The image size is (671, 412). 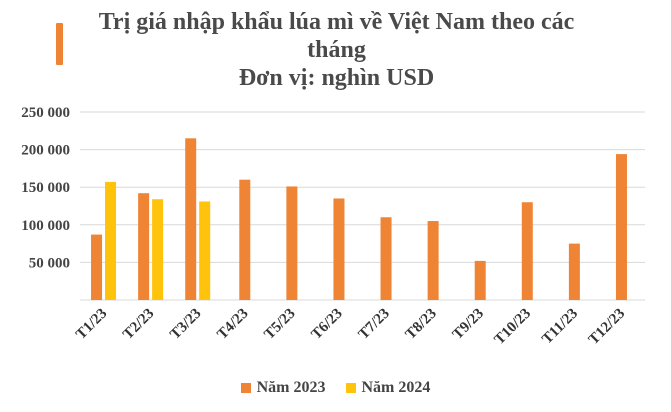 What do you see at coordinates (327, 324) in the screenshot?
I see `x-tick-label: T6/23` at bounding box center [327, 324].